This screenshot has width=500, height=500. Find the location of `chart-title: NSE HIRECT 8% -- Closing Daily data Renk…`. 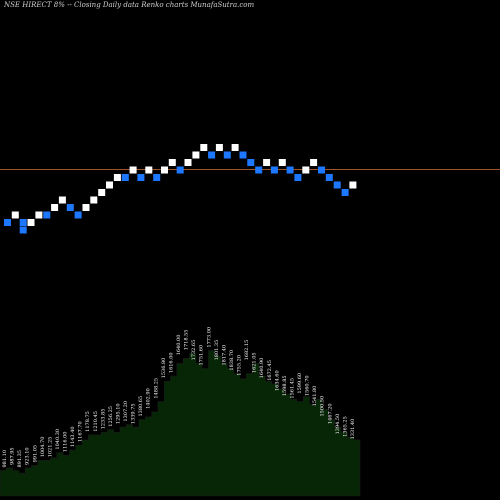

chart-title: NSE HIRECT 8% -- Closing Daily data Renk… is located at coordinates (129, 5).